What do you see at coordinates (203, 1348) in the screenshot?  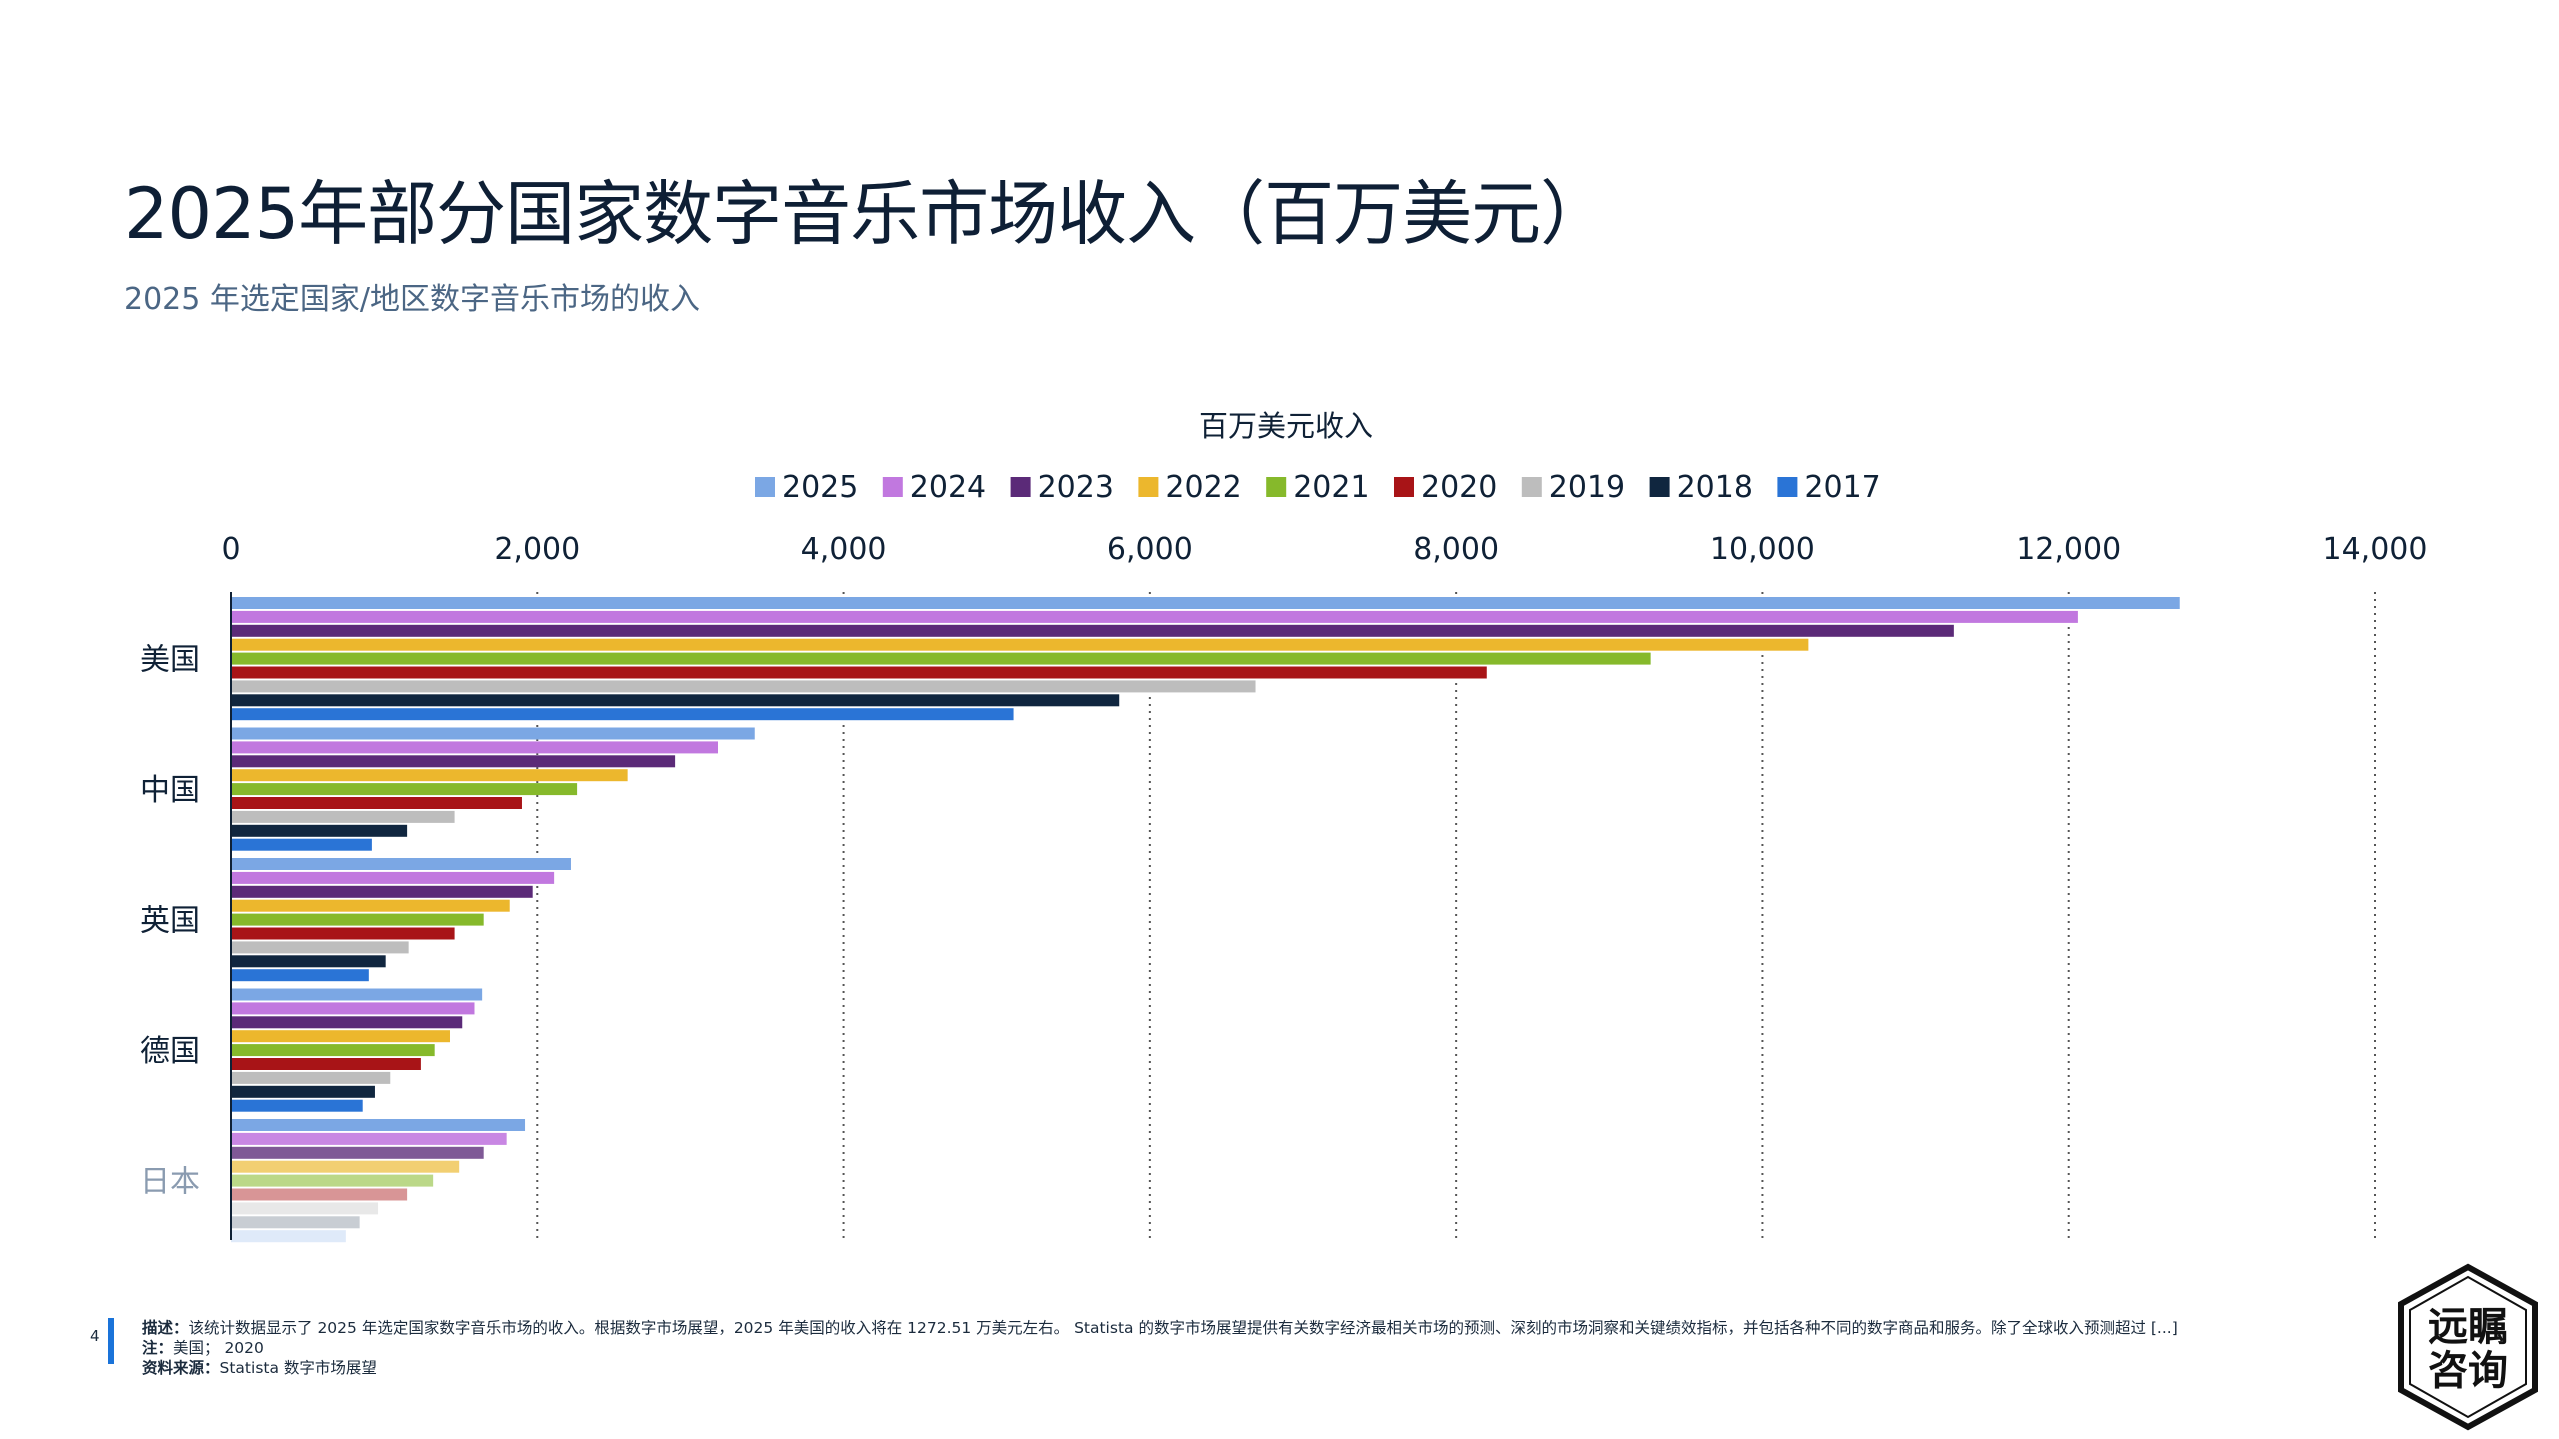 I see `footer-note: 注：美国； 2020` at bounding box center [203, 1348].